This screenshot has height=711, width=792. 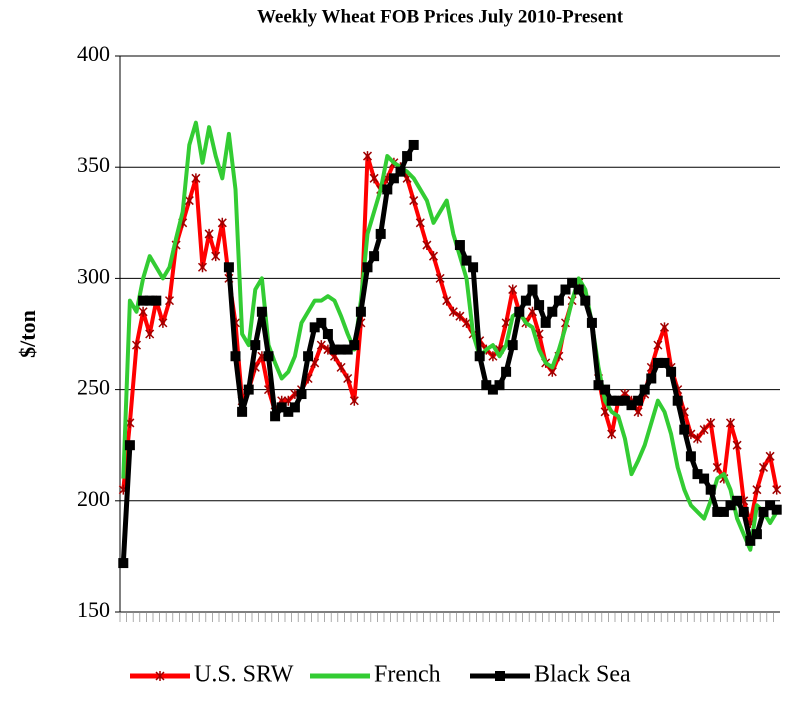 What do you see at coordinates (407, 675) in the screenshot?
I see `legend-label: French` at bounding box center [407, 675].